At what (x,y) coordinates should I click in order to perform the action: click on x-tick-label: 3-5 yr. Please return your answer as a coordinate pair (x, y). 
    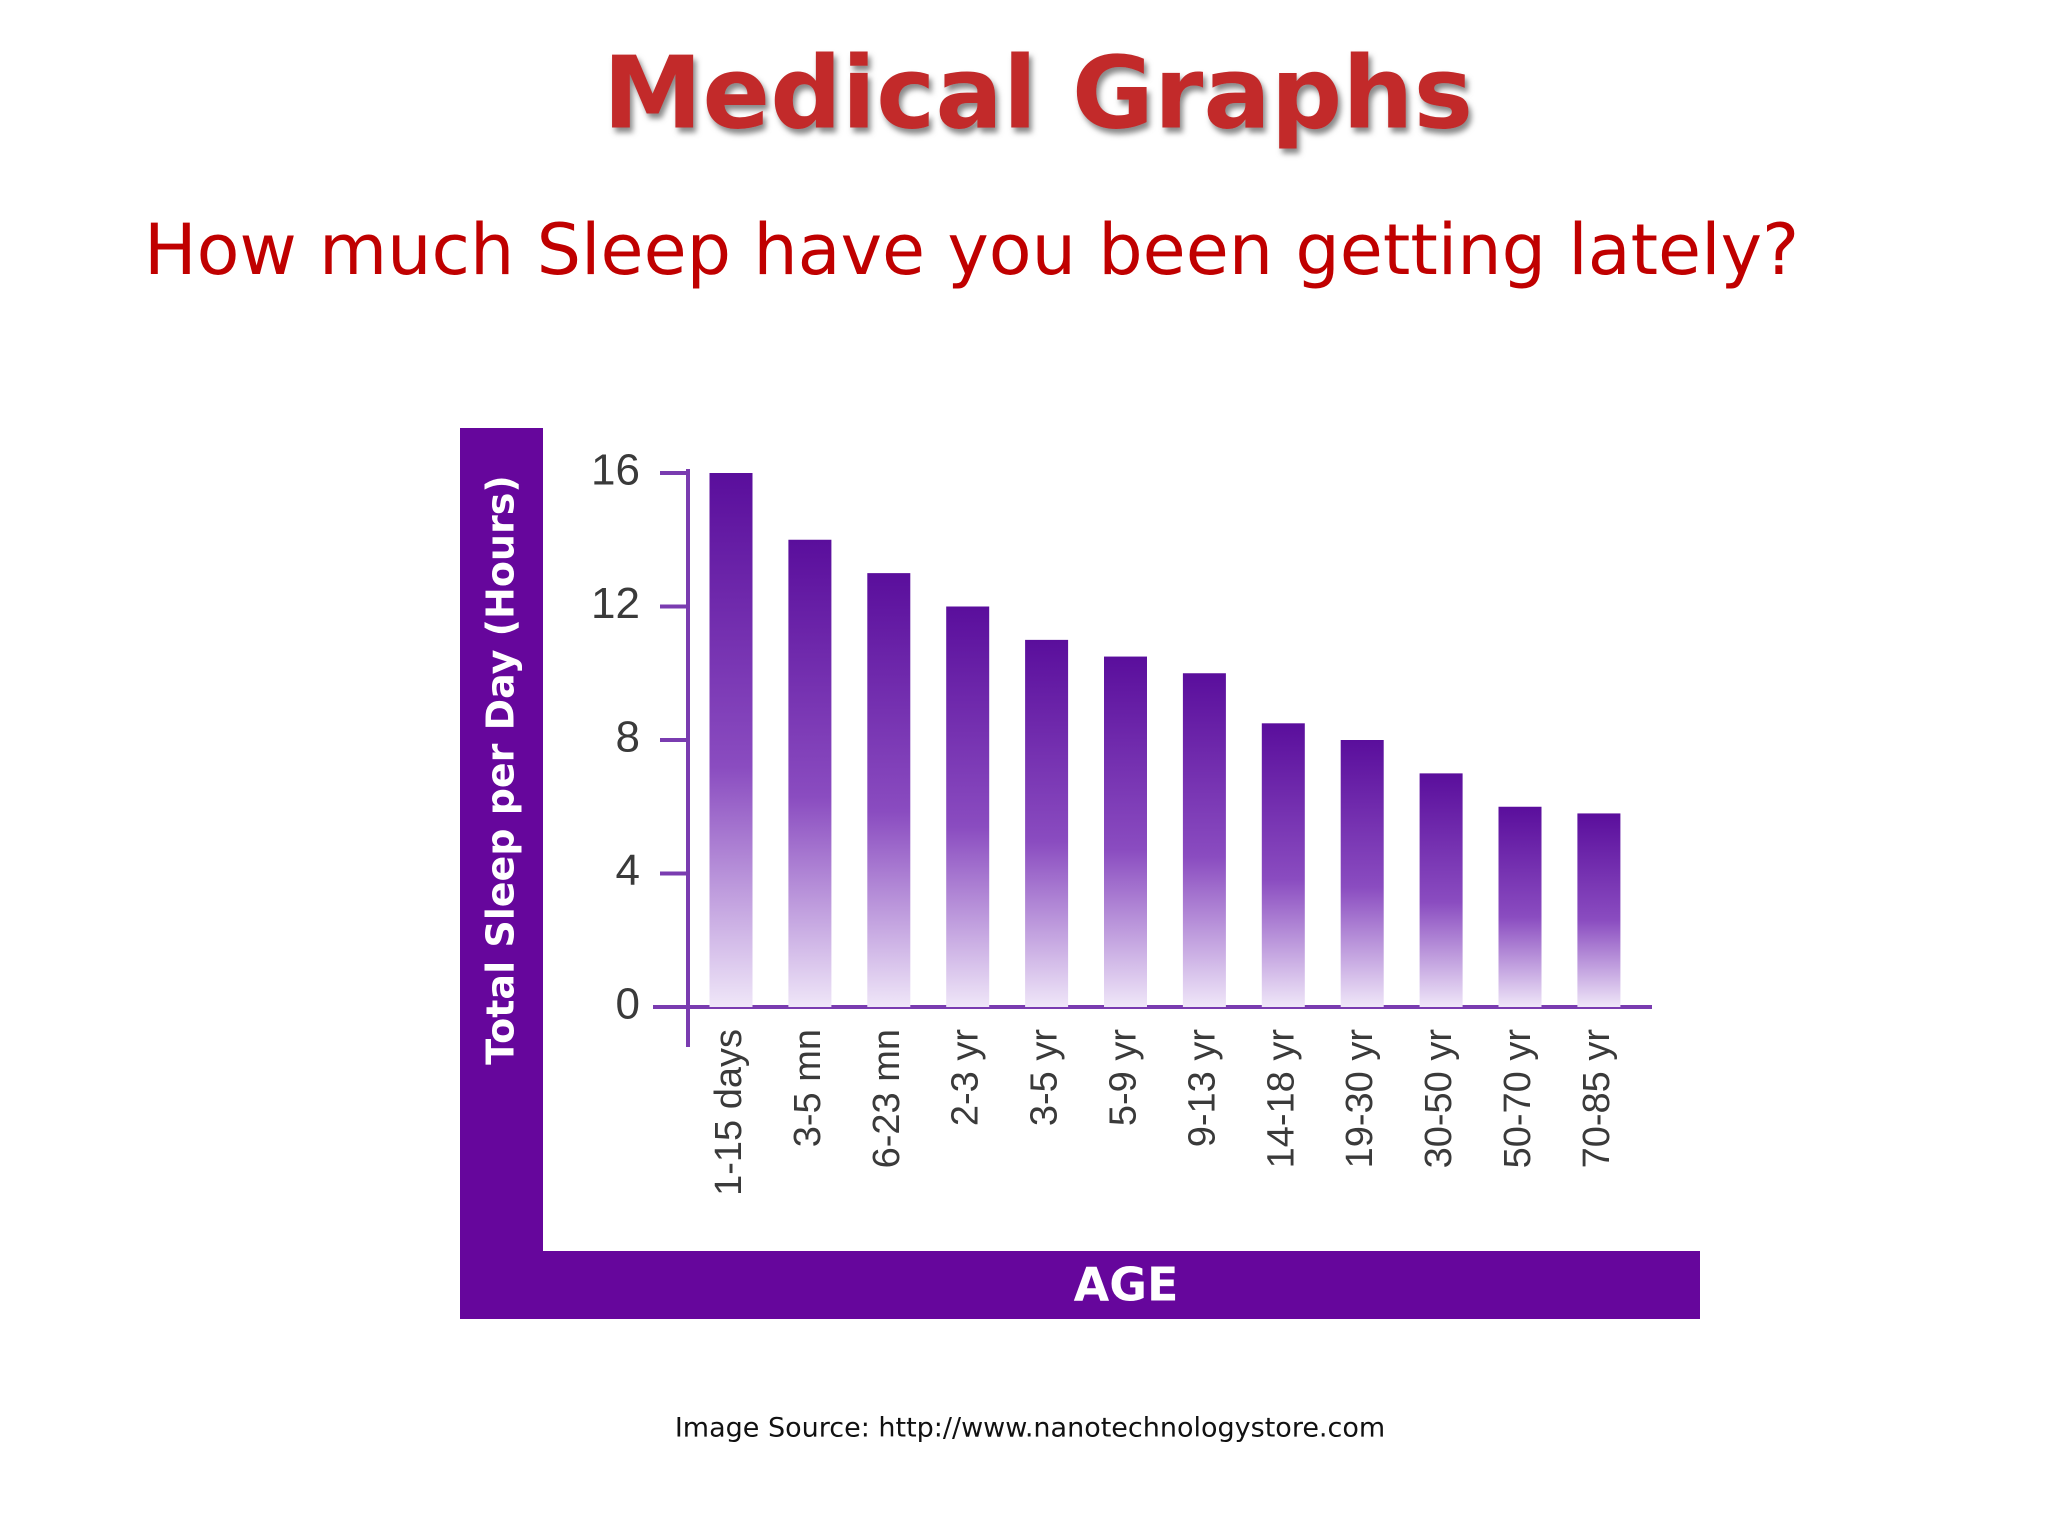
    Looking at the image, I should click on (1045, 1077).